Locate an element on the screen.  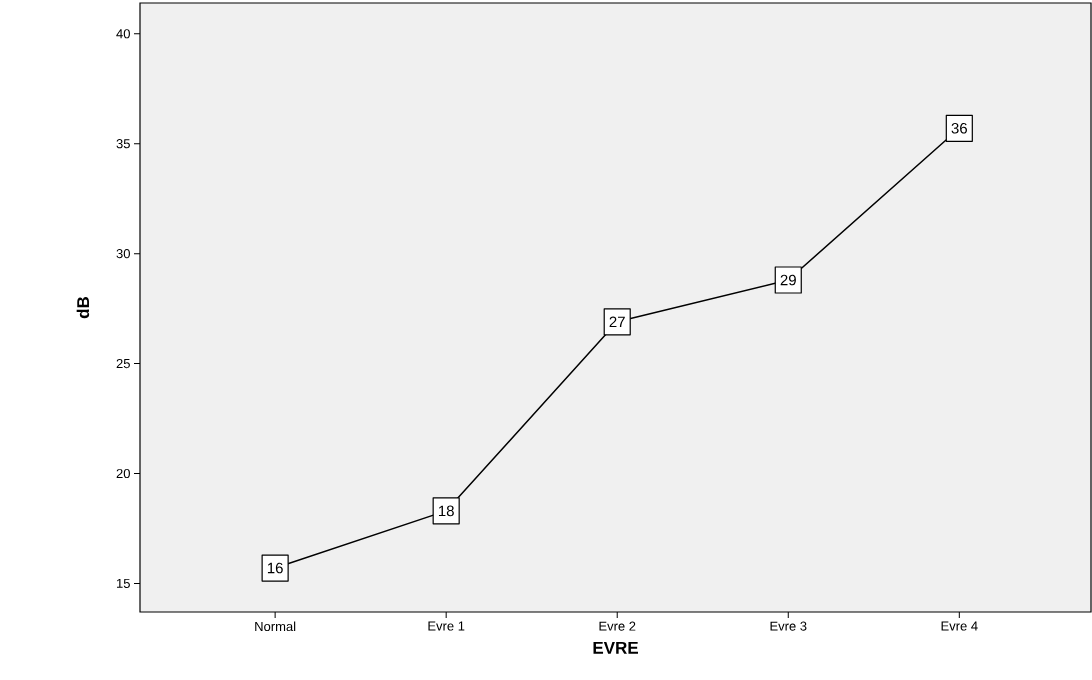
x-tick-label: Evre 2 is located at coordinates (617, 626).